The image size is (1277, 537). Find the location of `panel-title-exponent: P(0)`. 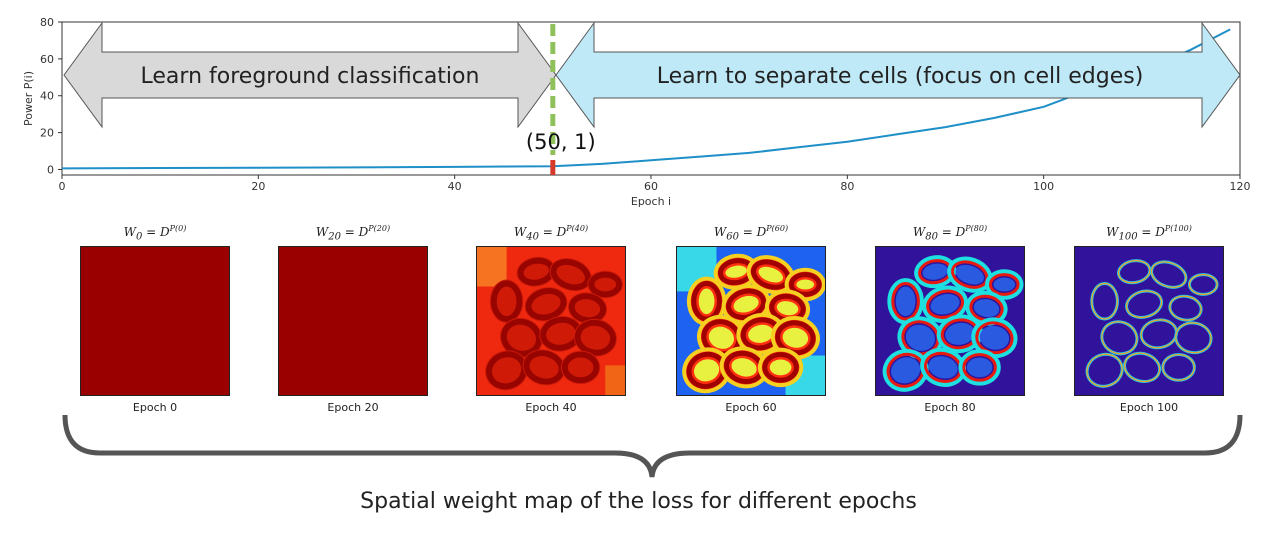

panel-title-exponent: P(0) is located at coordinates (178, 228).